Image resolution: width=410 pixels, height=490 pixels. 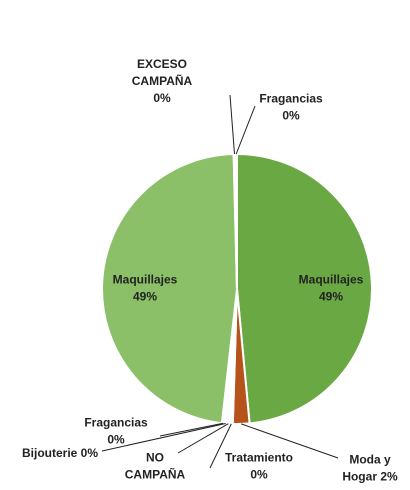 What do you see at coordinates (162, 64) in the screenshot?
I see `slice-label-line: EXCESO` at bounding box center [162, 64].